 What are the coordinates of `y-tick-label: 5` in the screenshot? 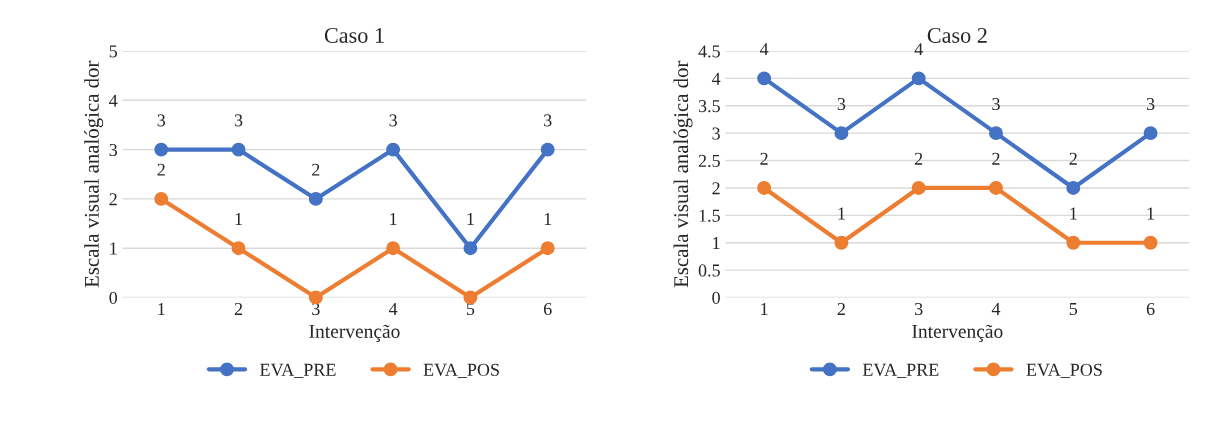 It's located at (113, 51).